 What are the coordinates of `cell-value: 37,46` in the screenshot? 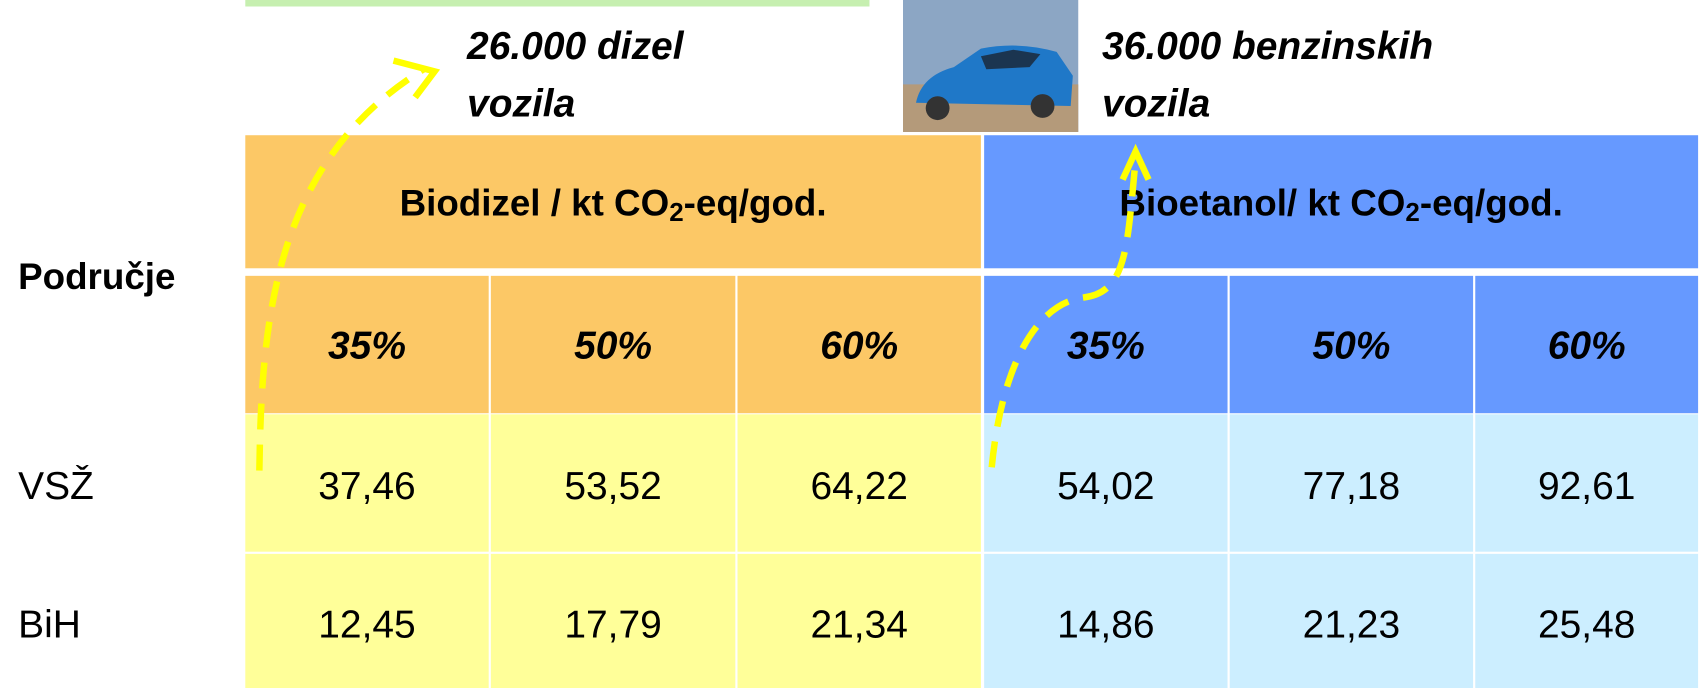 It's located at (366, 486).